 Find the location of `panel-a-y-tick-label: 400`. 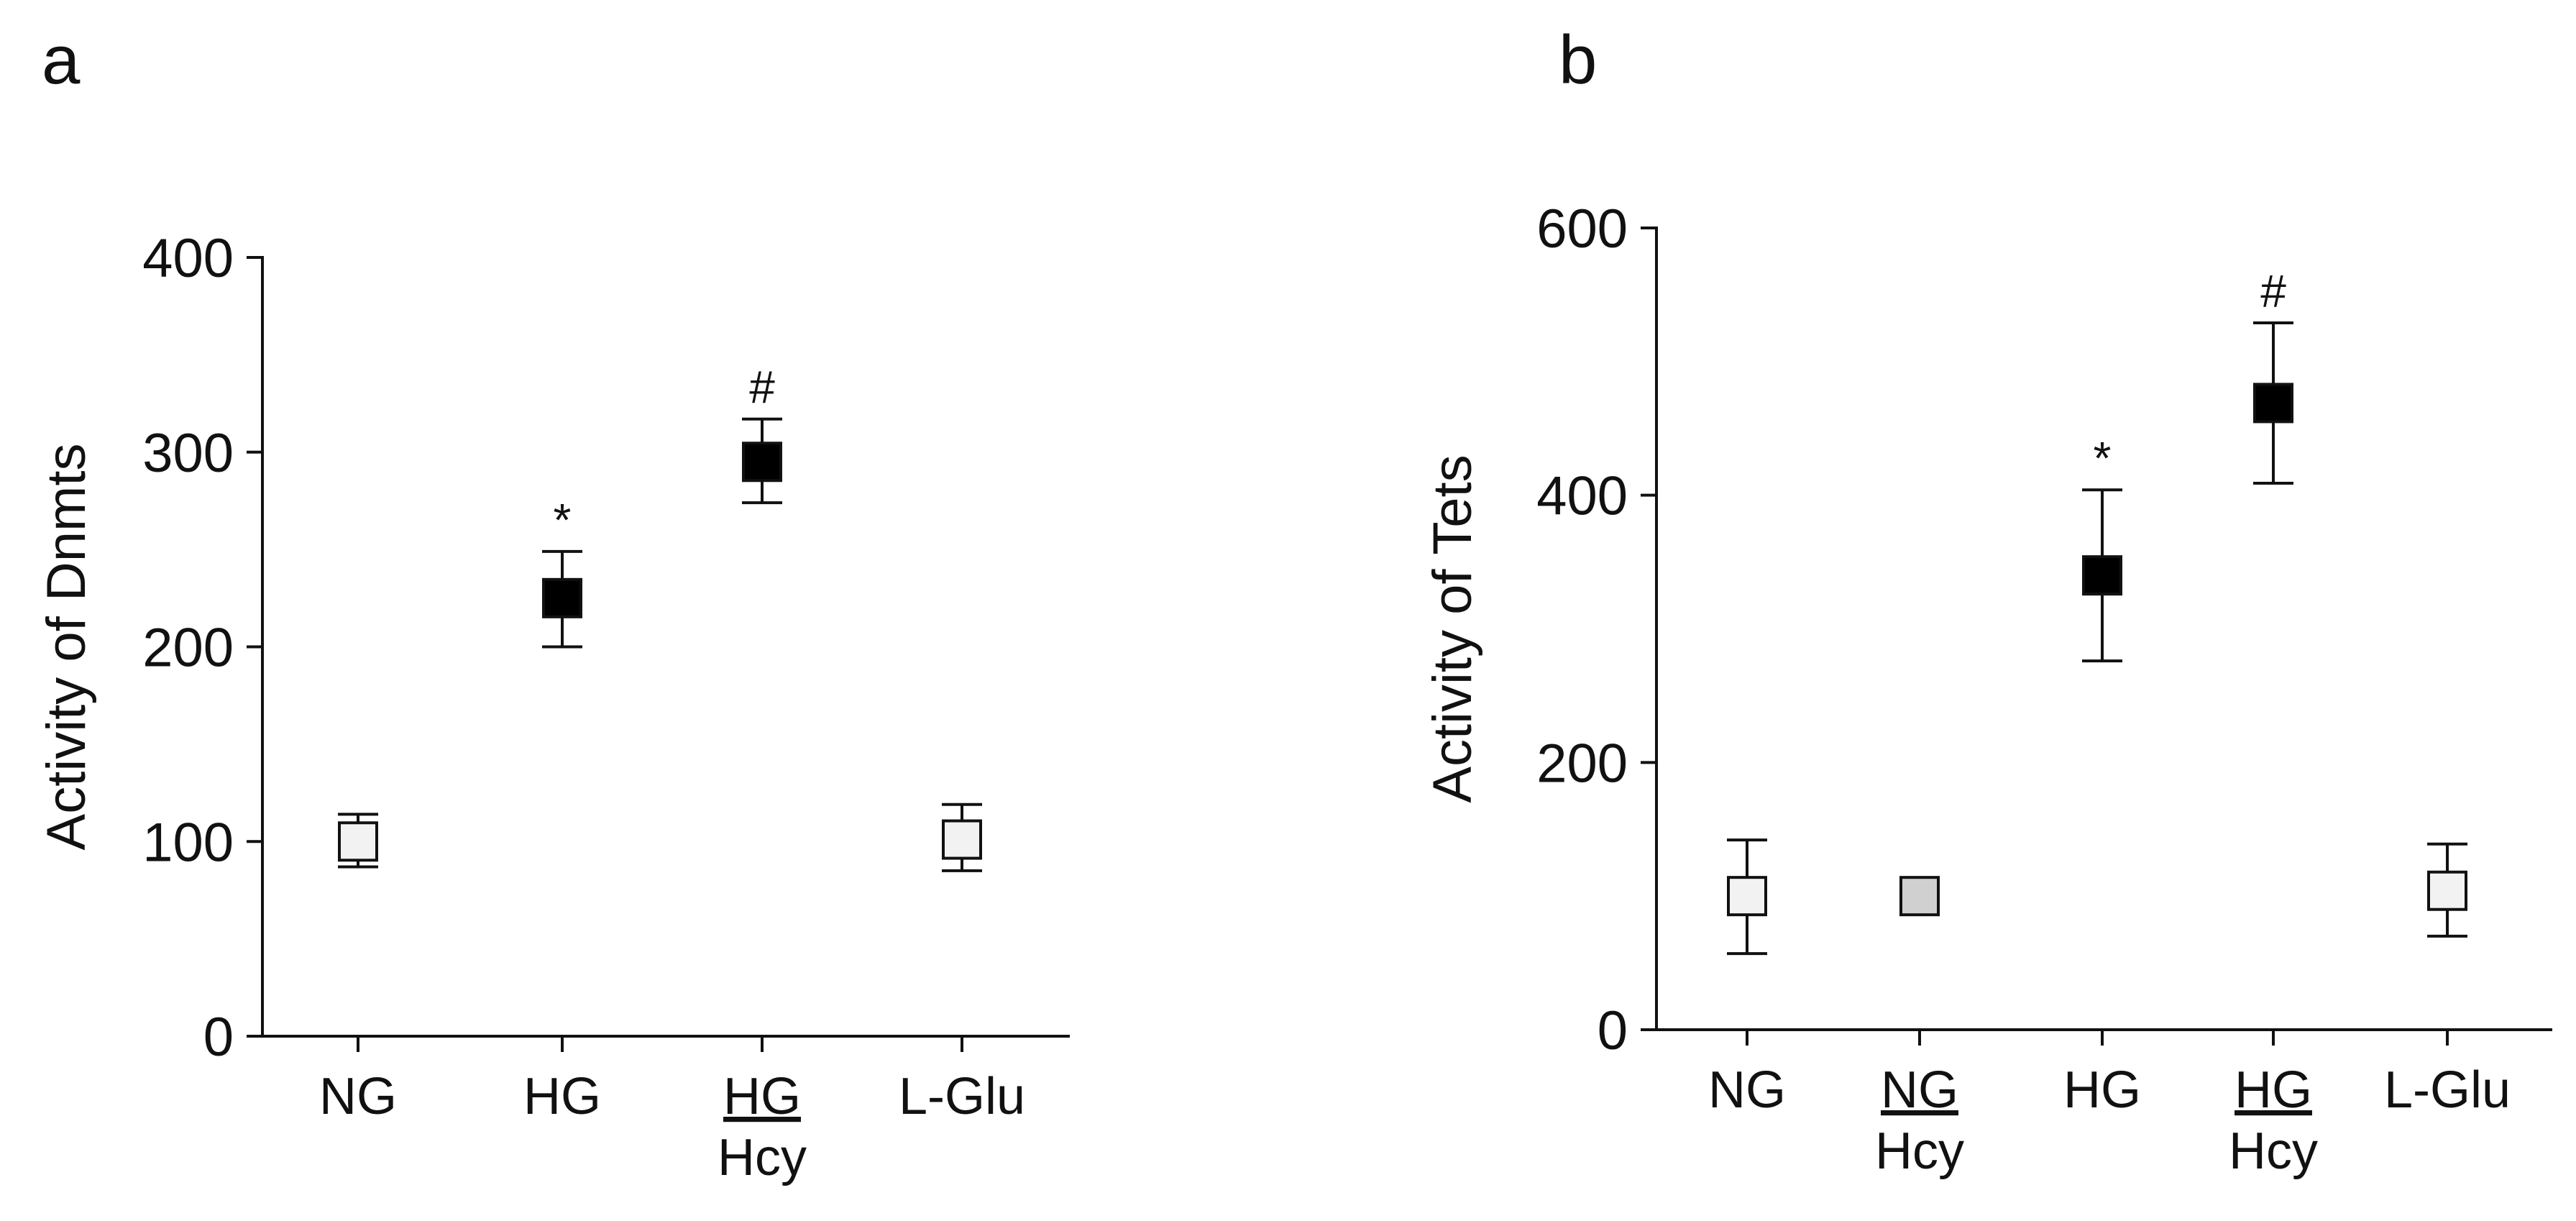

panel-a-y-tick-label: 400 is located at coordinates (188, 258).